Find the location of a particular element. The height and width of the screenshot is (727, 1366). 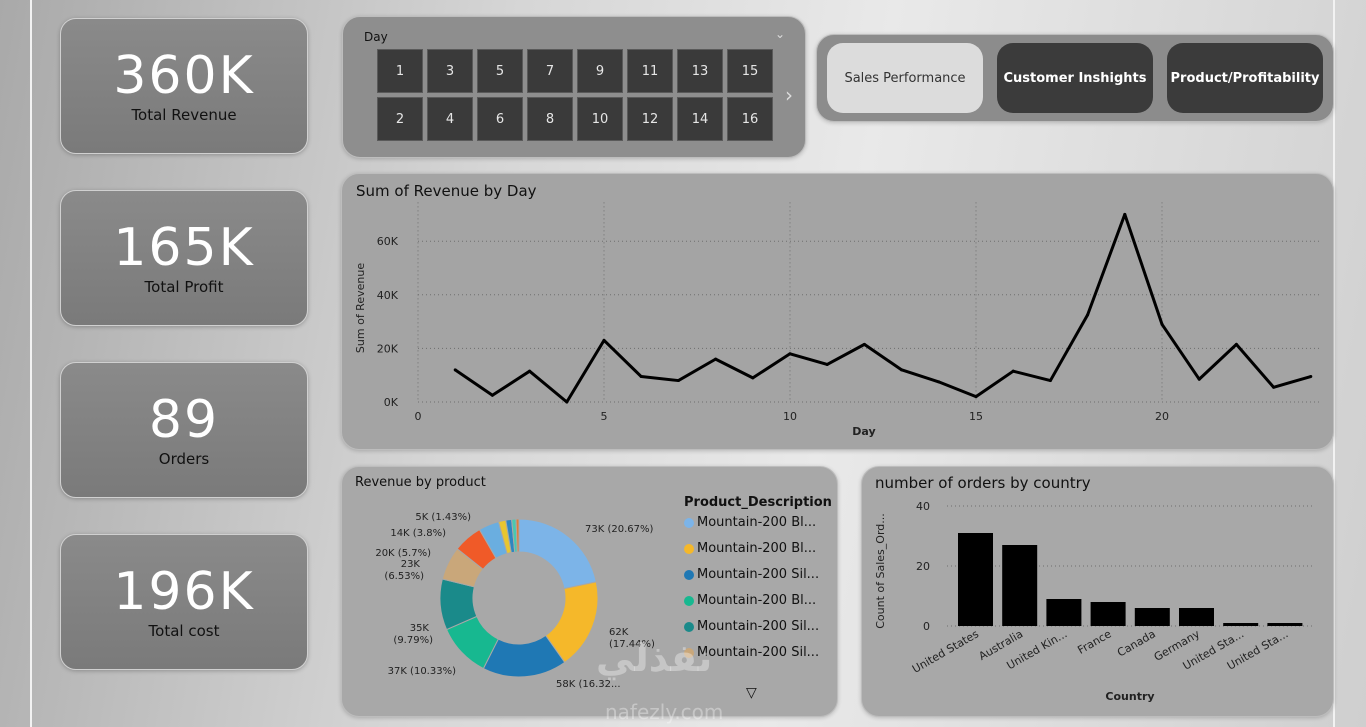

kpi-value: 165K is located at coordinates (184, 248).